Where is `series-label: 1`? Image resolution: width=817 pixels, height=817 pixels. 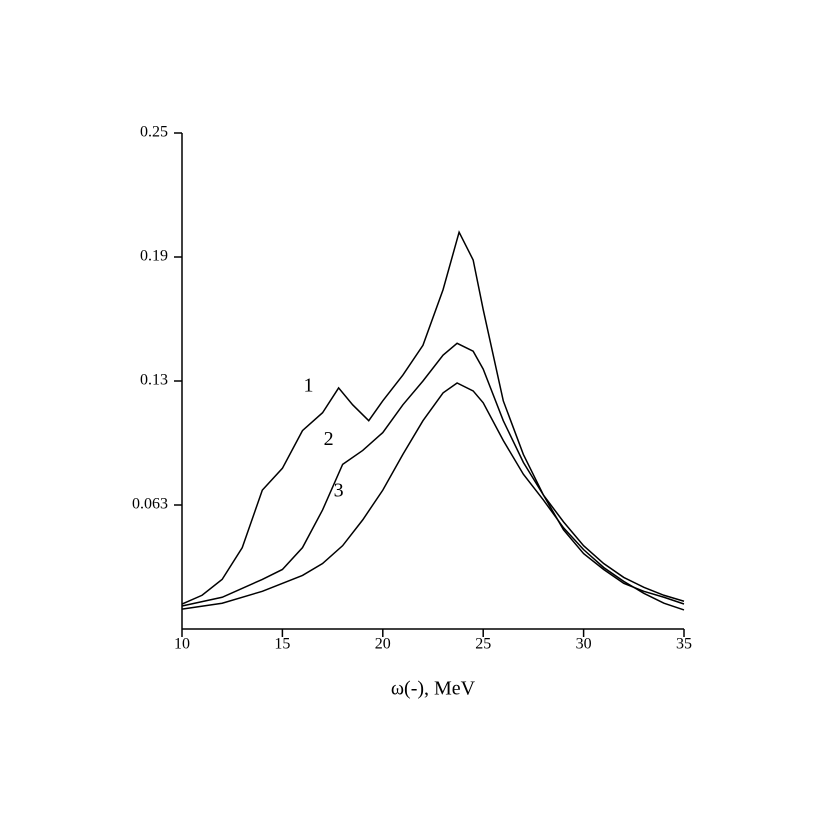 series-label: 1 is located at coordinates (309, 386).